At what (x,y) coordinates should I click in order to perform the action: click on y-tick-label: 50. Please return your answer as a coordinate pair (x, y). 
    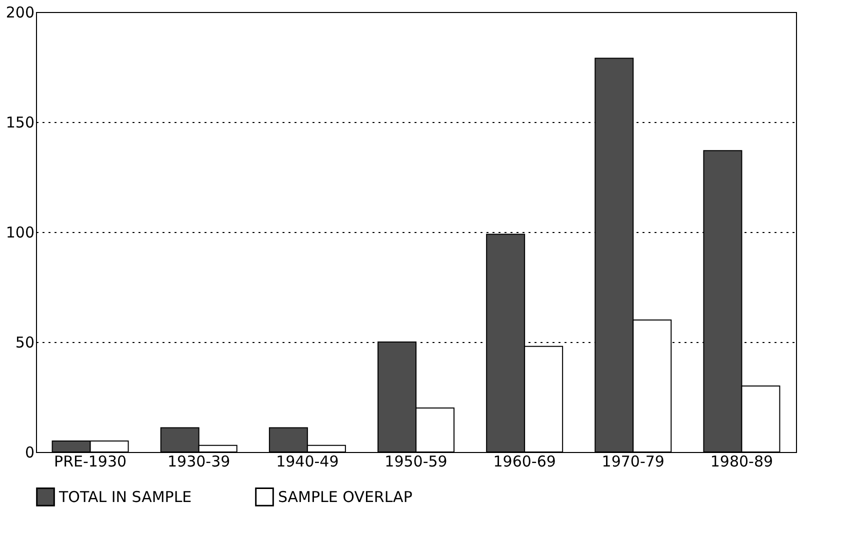
    Looking at the image, I should click on (24, 343).